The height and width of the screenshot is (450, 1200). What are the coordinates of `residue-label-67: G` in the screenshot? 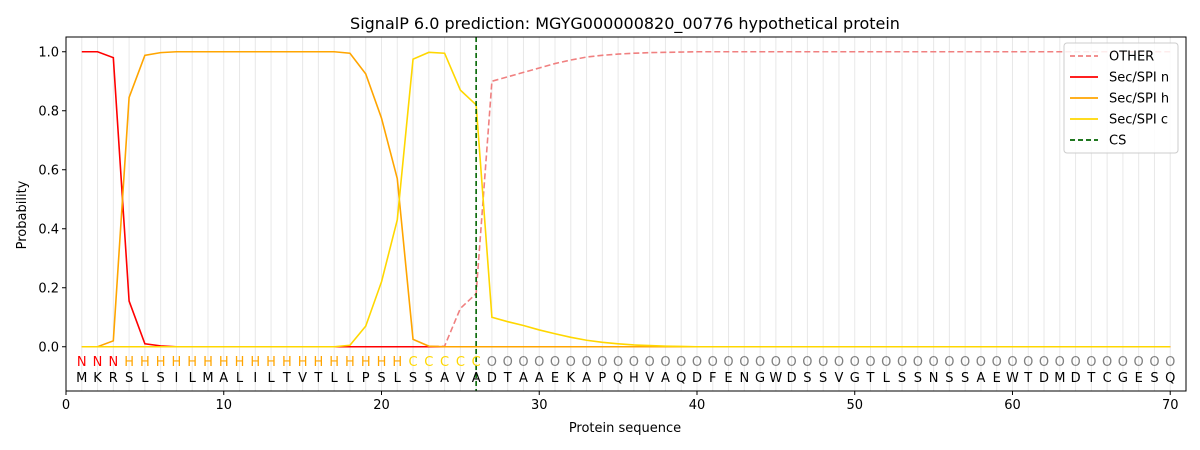 It's located at (1123, 378).